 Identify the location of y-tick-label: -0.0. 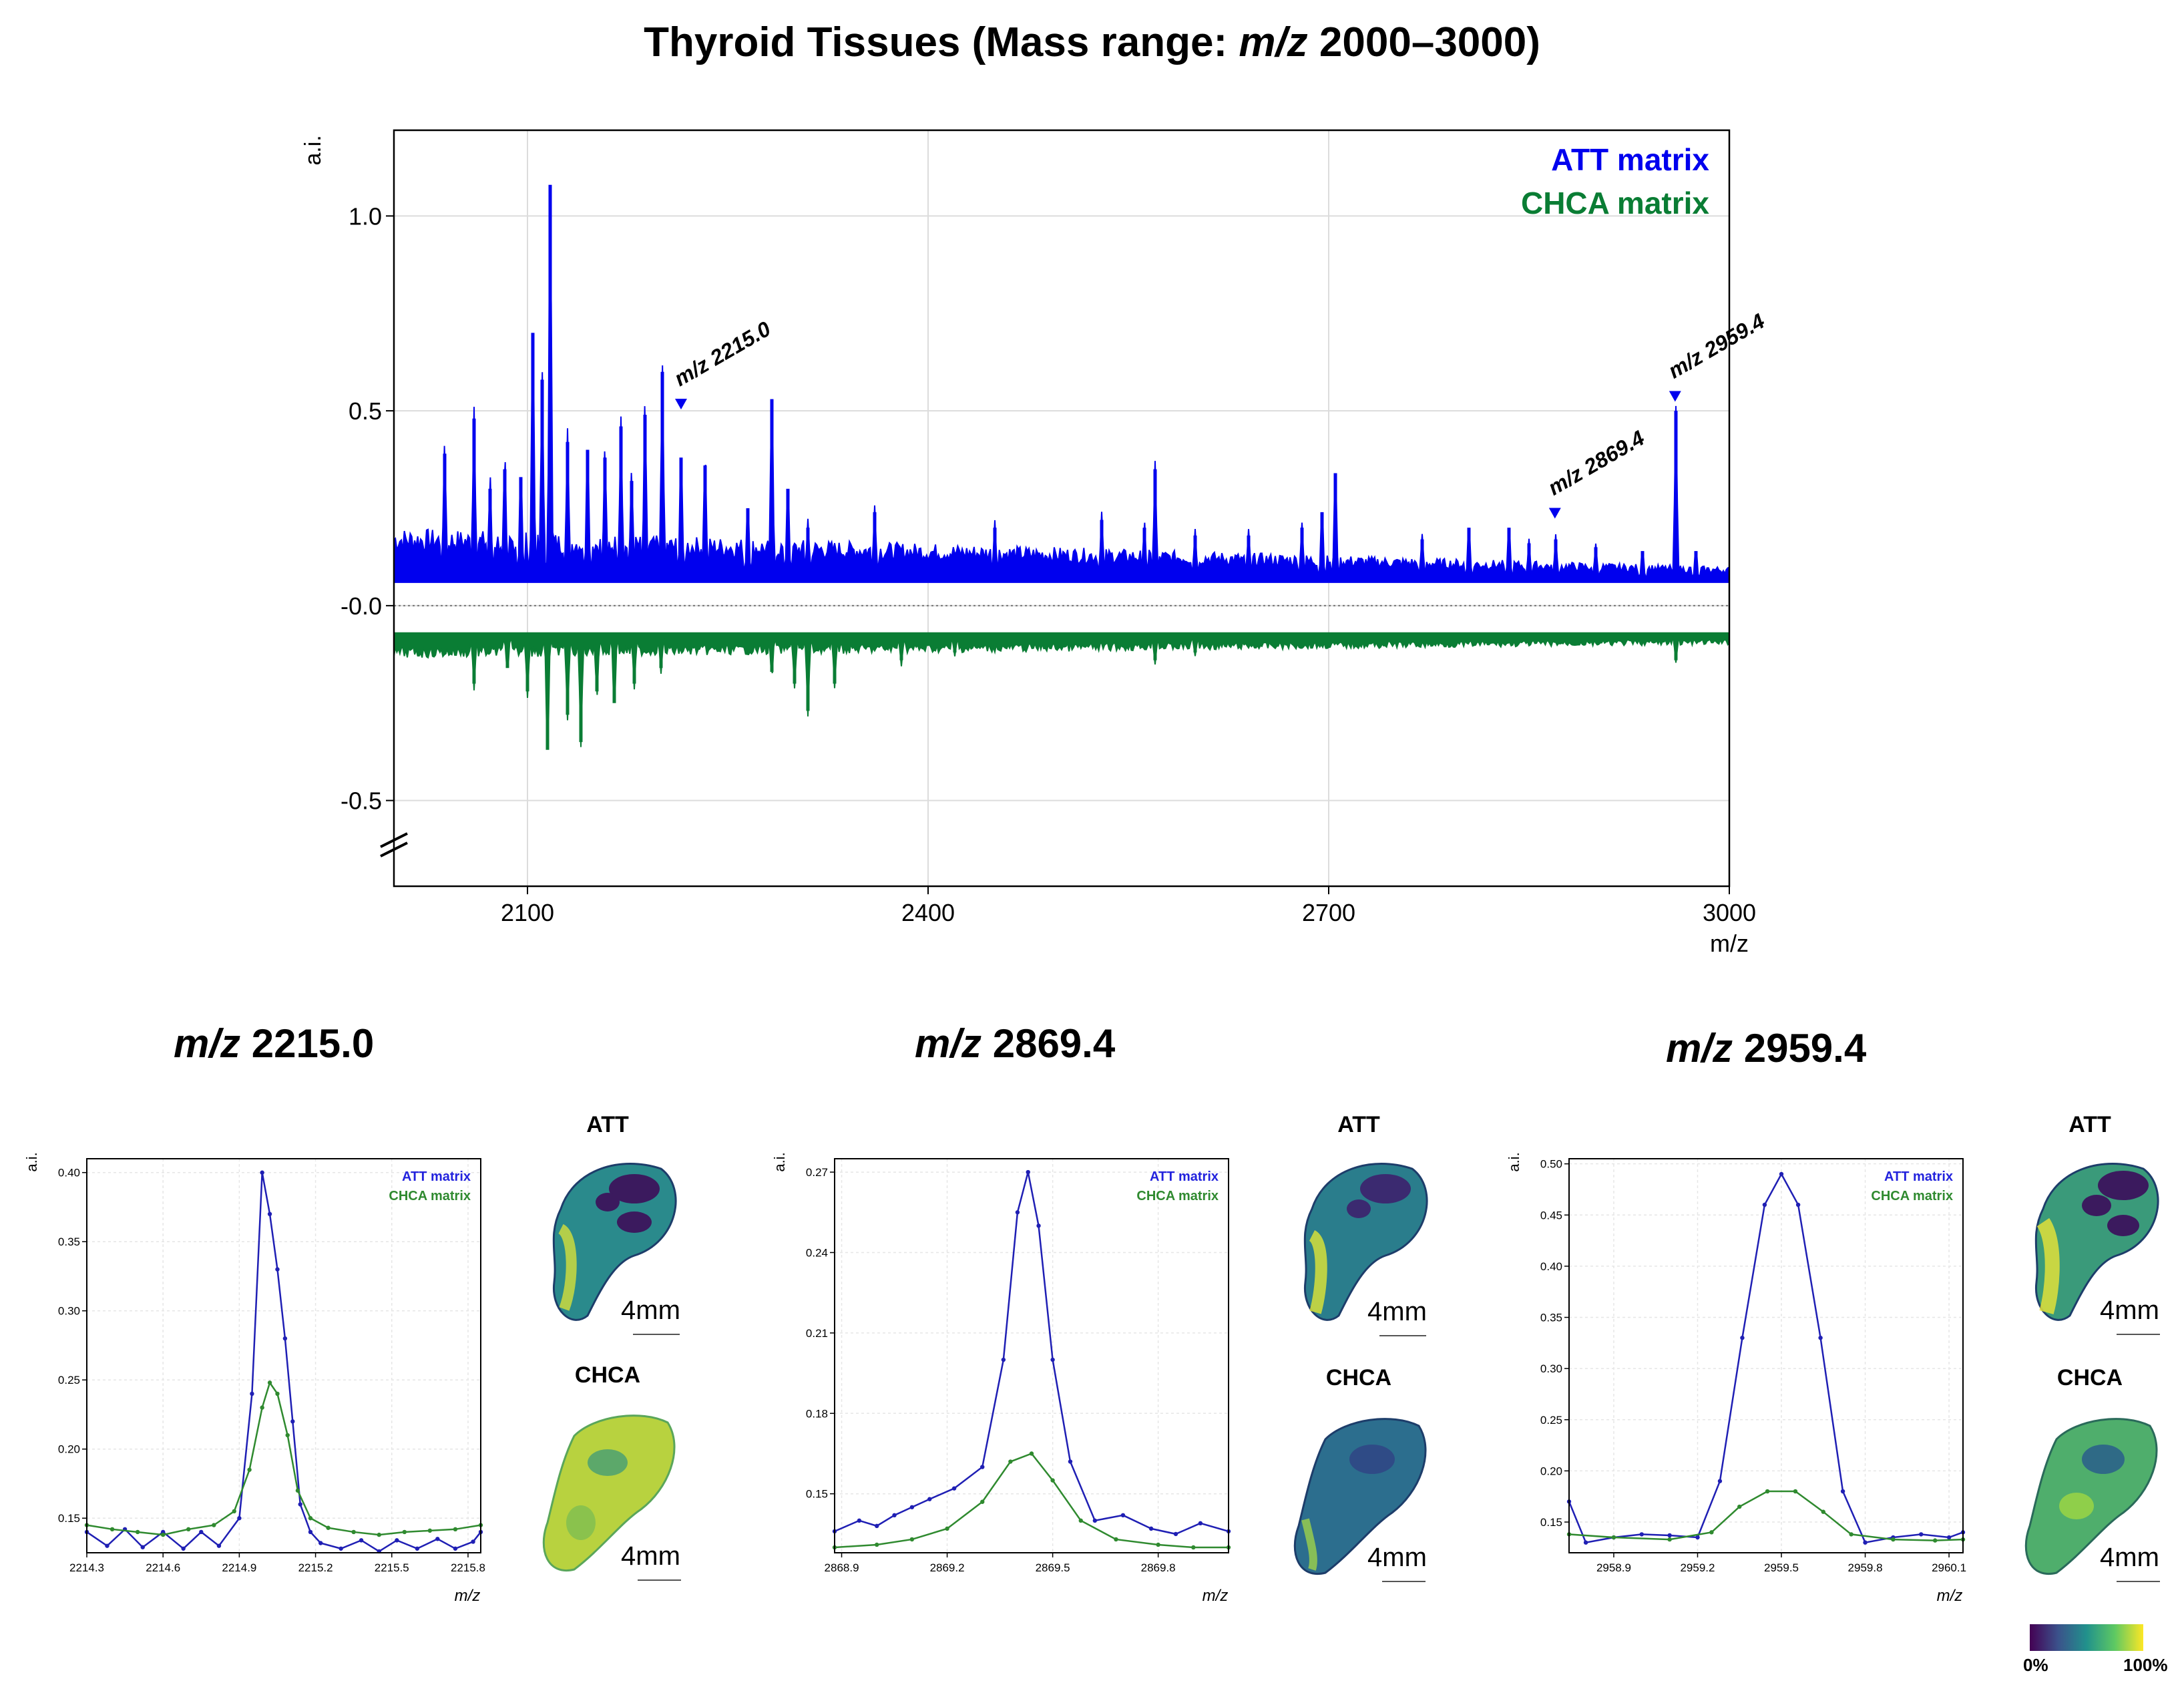
(361, 606).